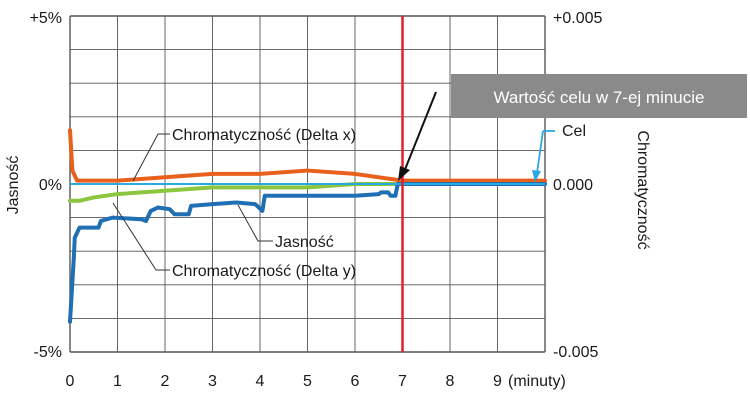  What do you see at coordinates (264, 271) in the screenshot?
I see `series-label-delta-y: Chromatyczność (Delta y)` at bounding box center [264, 271].